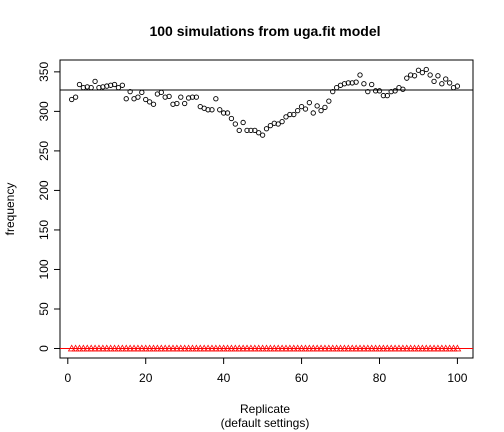  Describe the element at coordinates (44, 190) in the screenshot. I see `y-tick-label: 200` at that location.